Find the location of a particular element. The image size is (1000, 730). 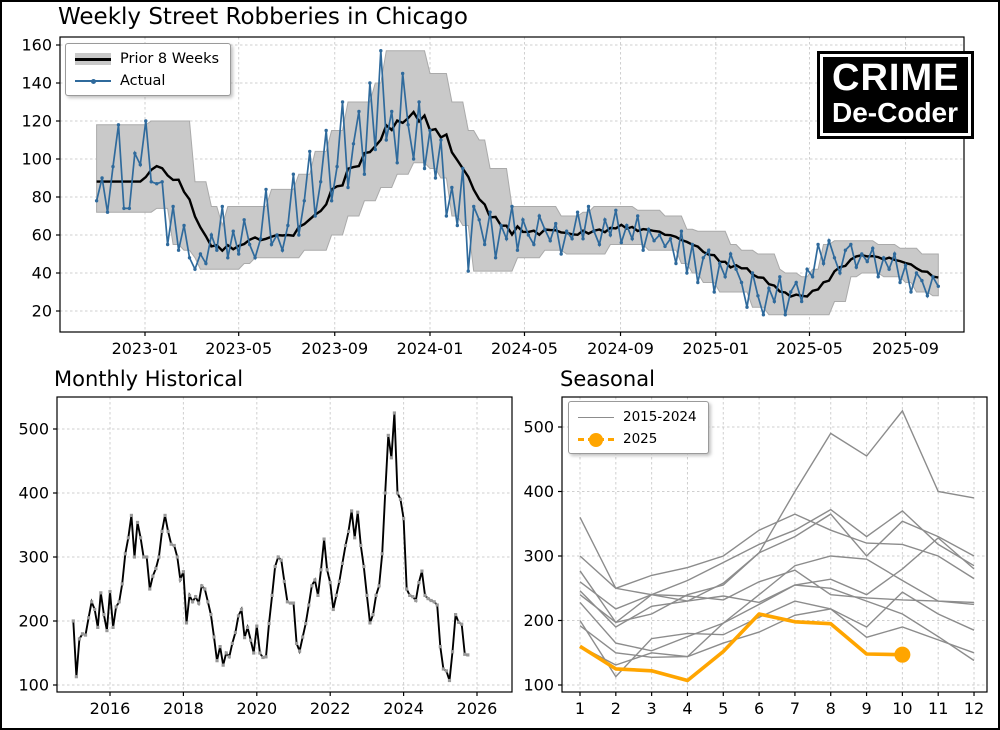

monthly-chart-title: Monthly Historical is located at coordinates (149, 379).